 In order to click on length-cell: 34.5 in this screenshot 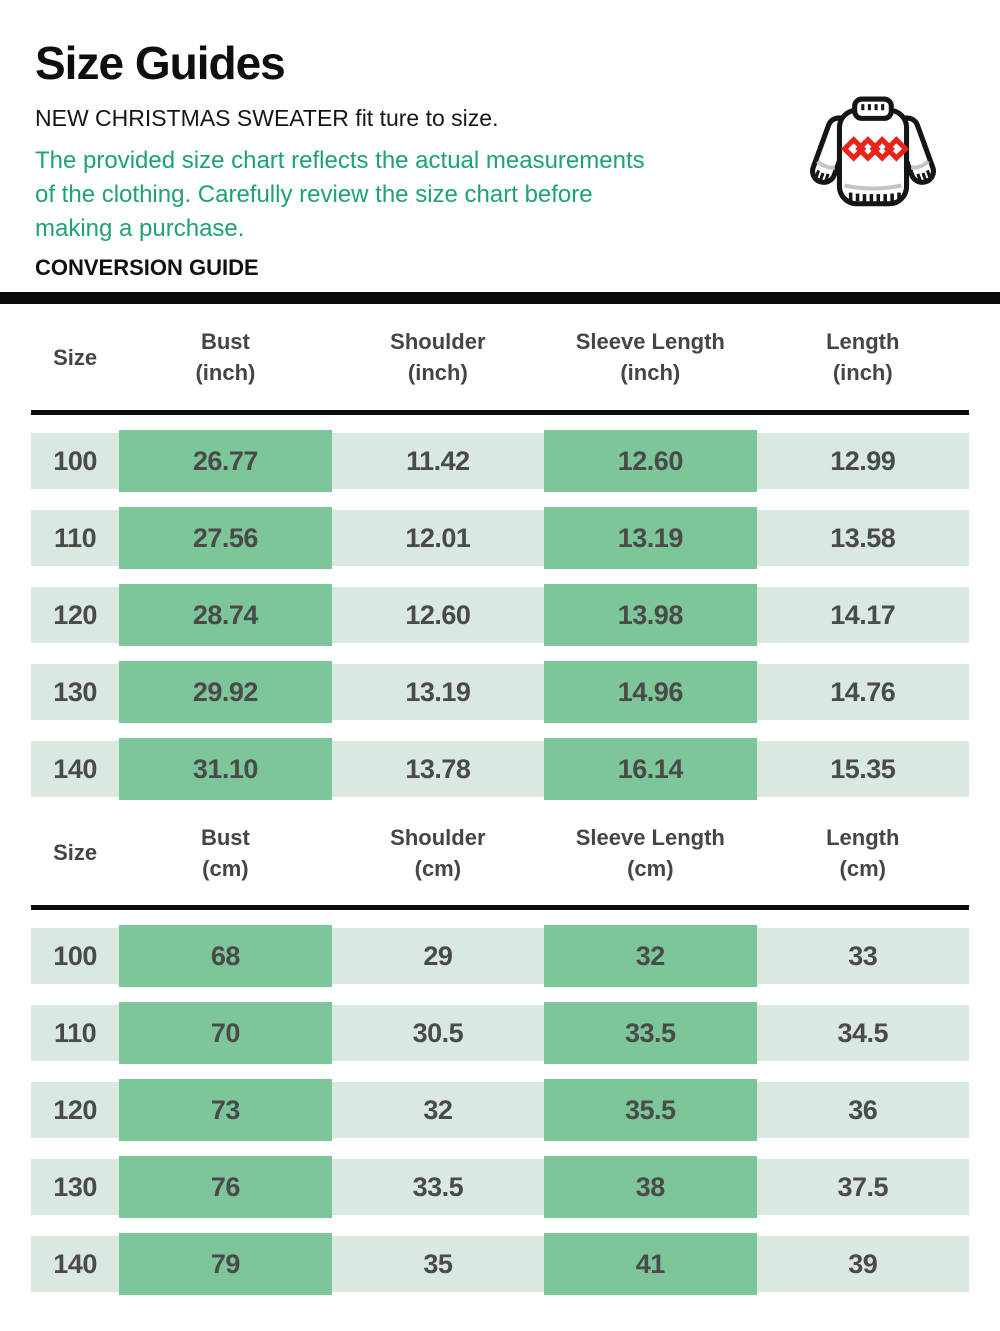, I will do `click(862, 1033)`.